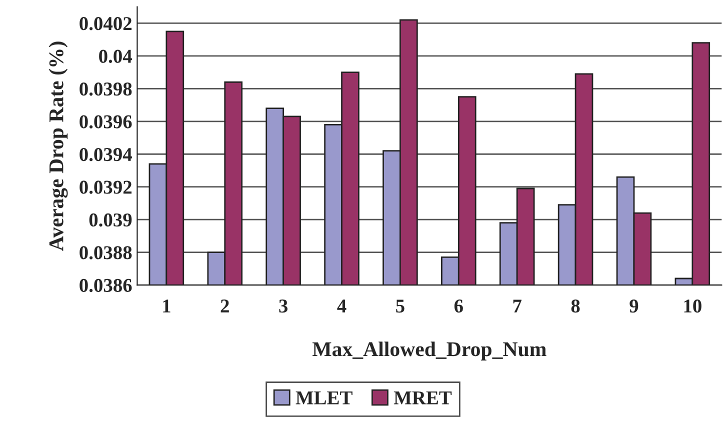 The width and height of the screenshot is (726, 428). What do you see at coordinates (324, 397) in the screenshot?
I see `legend-label: MLET` at bounding box center [324, 397].